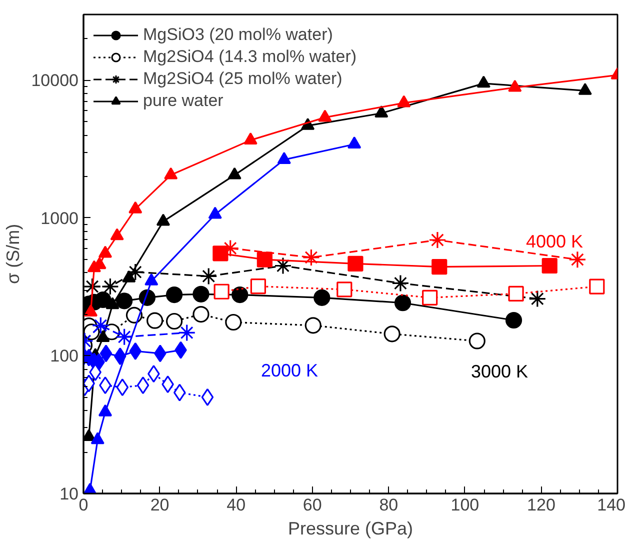  I want to click on annotation: 3000 K, so click(499, 372).